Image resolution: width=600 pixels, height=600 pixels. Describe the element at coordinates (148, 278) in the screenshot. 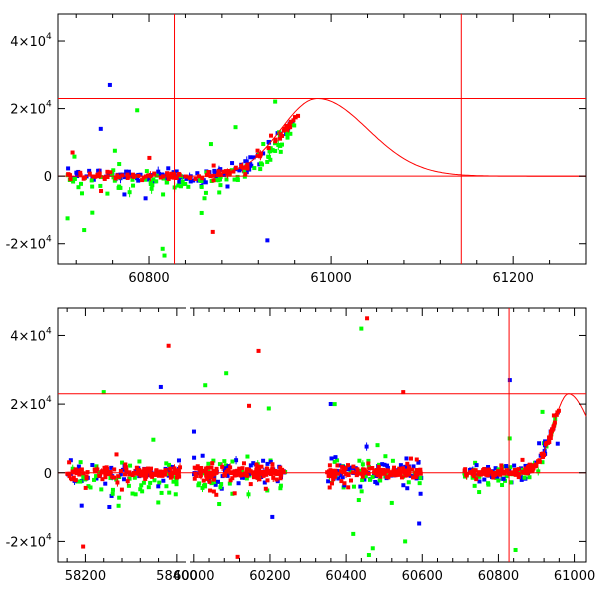

I see `x-tick-label: 60800` at that location.